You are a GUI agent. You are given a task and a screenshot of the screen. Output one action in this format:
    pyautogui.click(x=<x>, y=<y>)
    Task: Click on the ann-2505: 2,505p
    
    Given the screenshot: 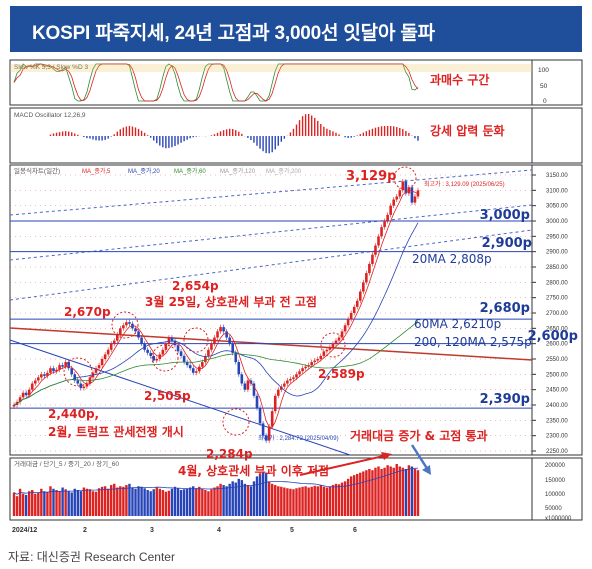 What is the action you would take?
    pyautogui.click(x=167, y=396)
    